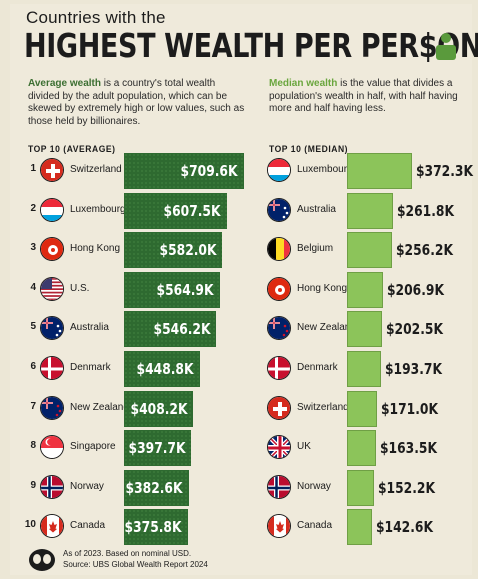 Image resolution: width=478 pixels, height=579 pixels. Describe the element at coordinates (135, 554) in the screenshot. I see `footer-note: As of 2023. Based on nominal USD.` at that location.